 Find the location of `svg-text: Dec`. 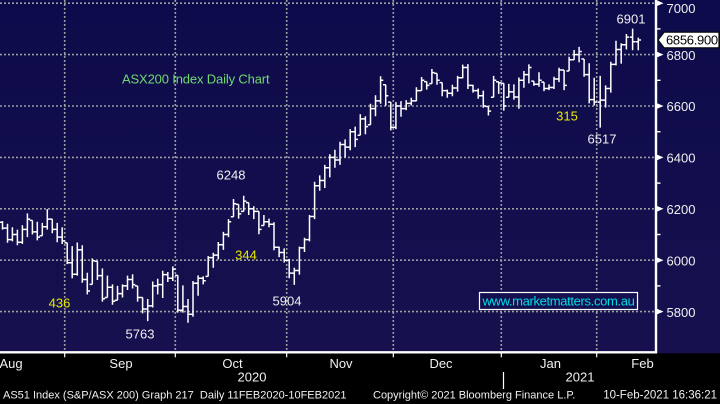

svg-text: Dec is located at coordinates (441, 363).